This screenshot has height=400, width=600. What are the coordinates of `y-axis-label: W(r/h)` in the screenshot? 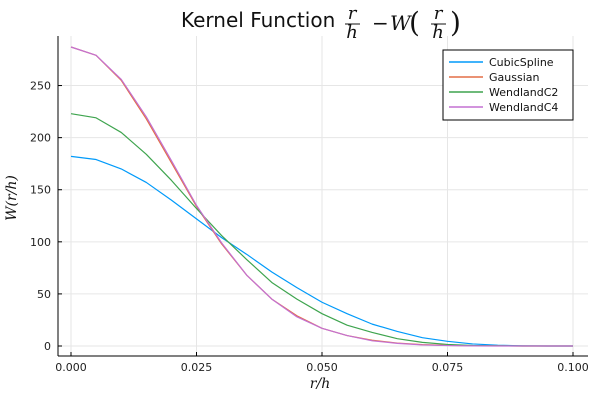 It's located at (12, 198).